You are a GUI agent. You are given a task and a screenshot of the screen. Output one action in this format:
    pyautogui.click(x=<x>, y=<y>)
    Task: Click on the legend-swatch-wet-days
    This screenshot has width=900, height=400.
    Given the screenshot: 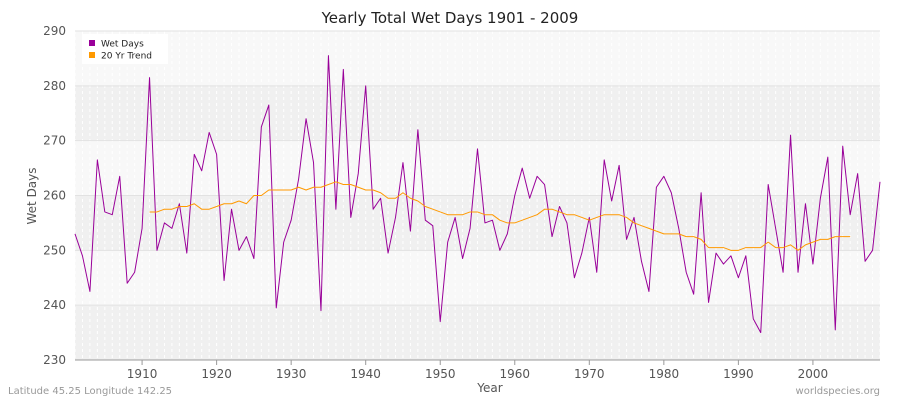 What is the action you would take?
    pyautogui.click(x=92, y=43)
    